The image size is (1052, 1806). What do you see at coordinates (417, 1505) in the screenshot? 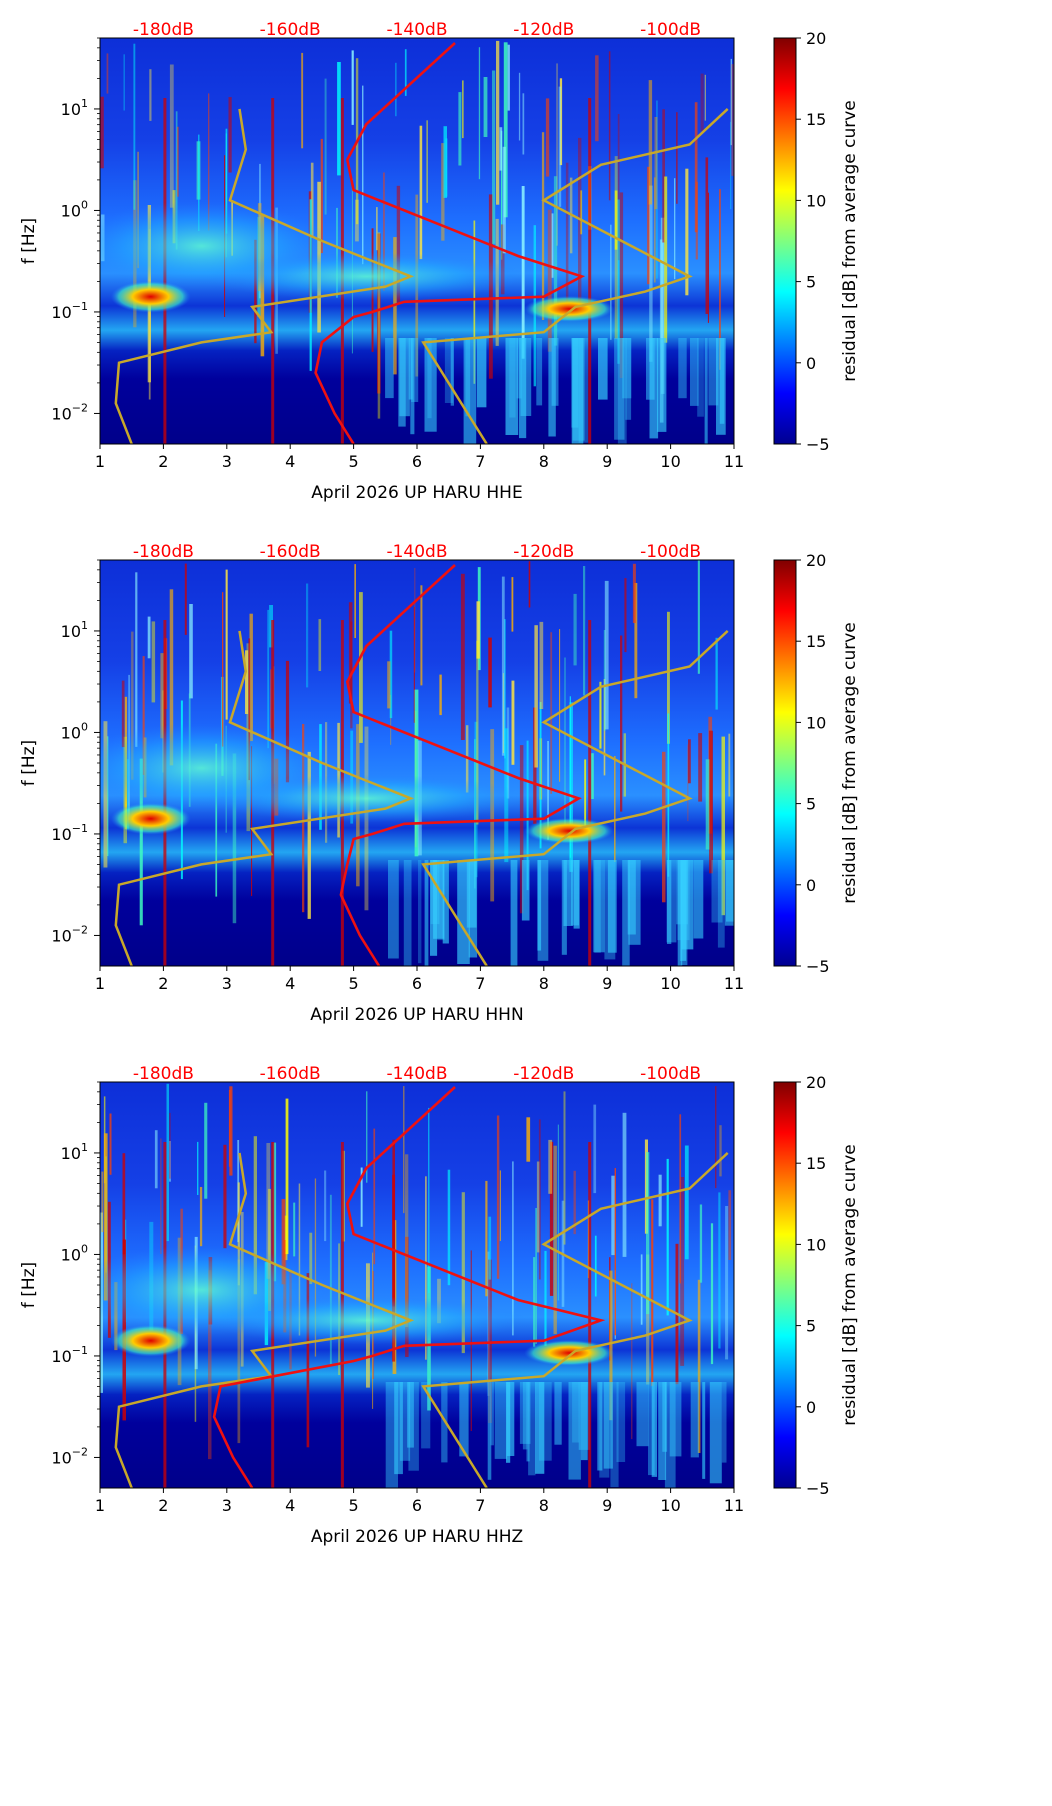
I see `x-tick-label: 6` at bounding box center [417, 1505].